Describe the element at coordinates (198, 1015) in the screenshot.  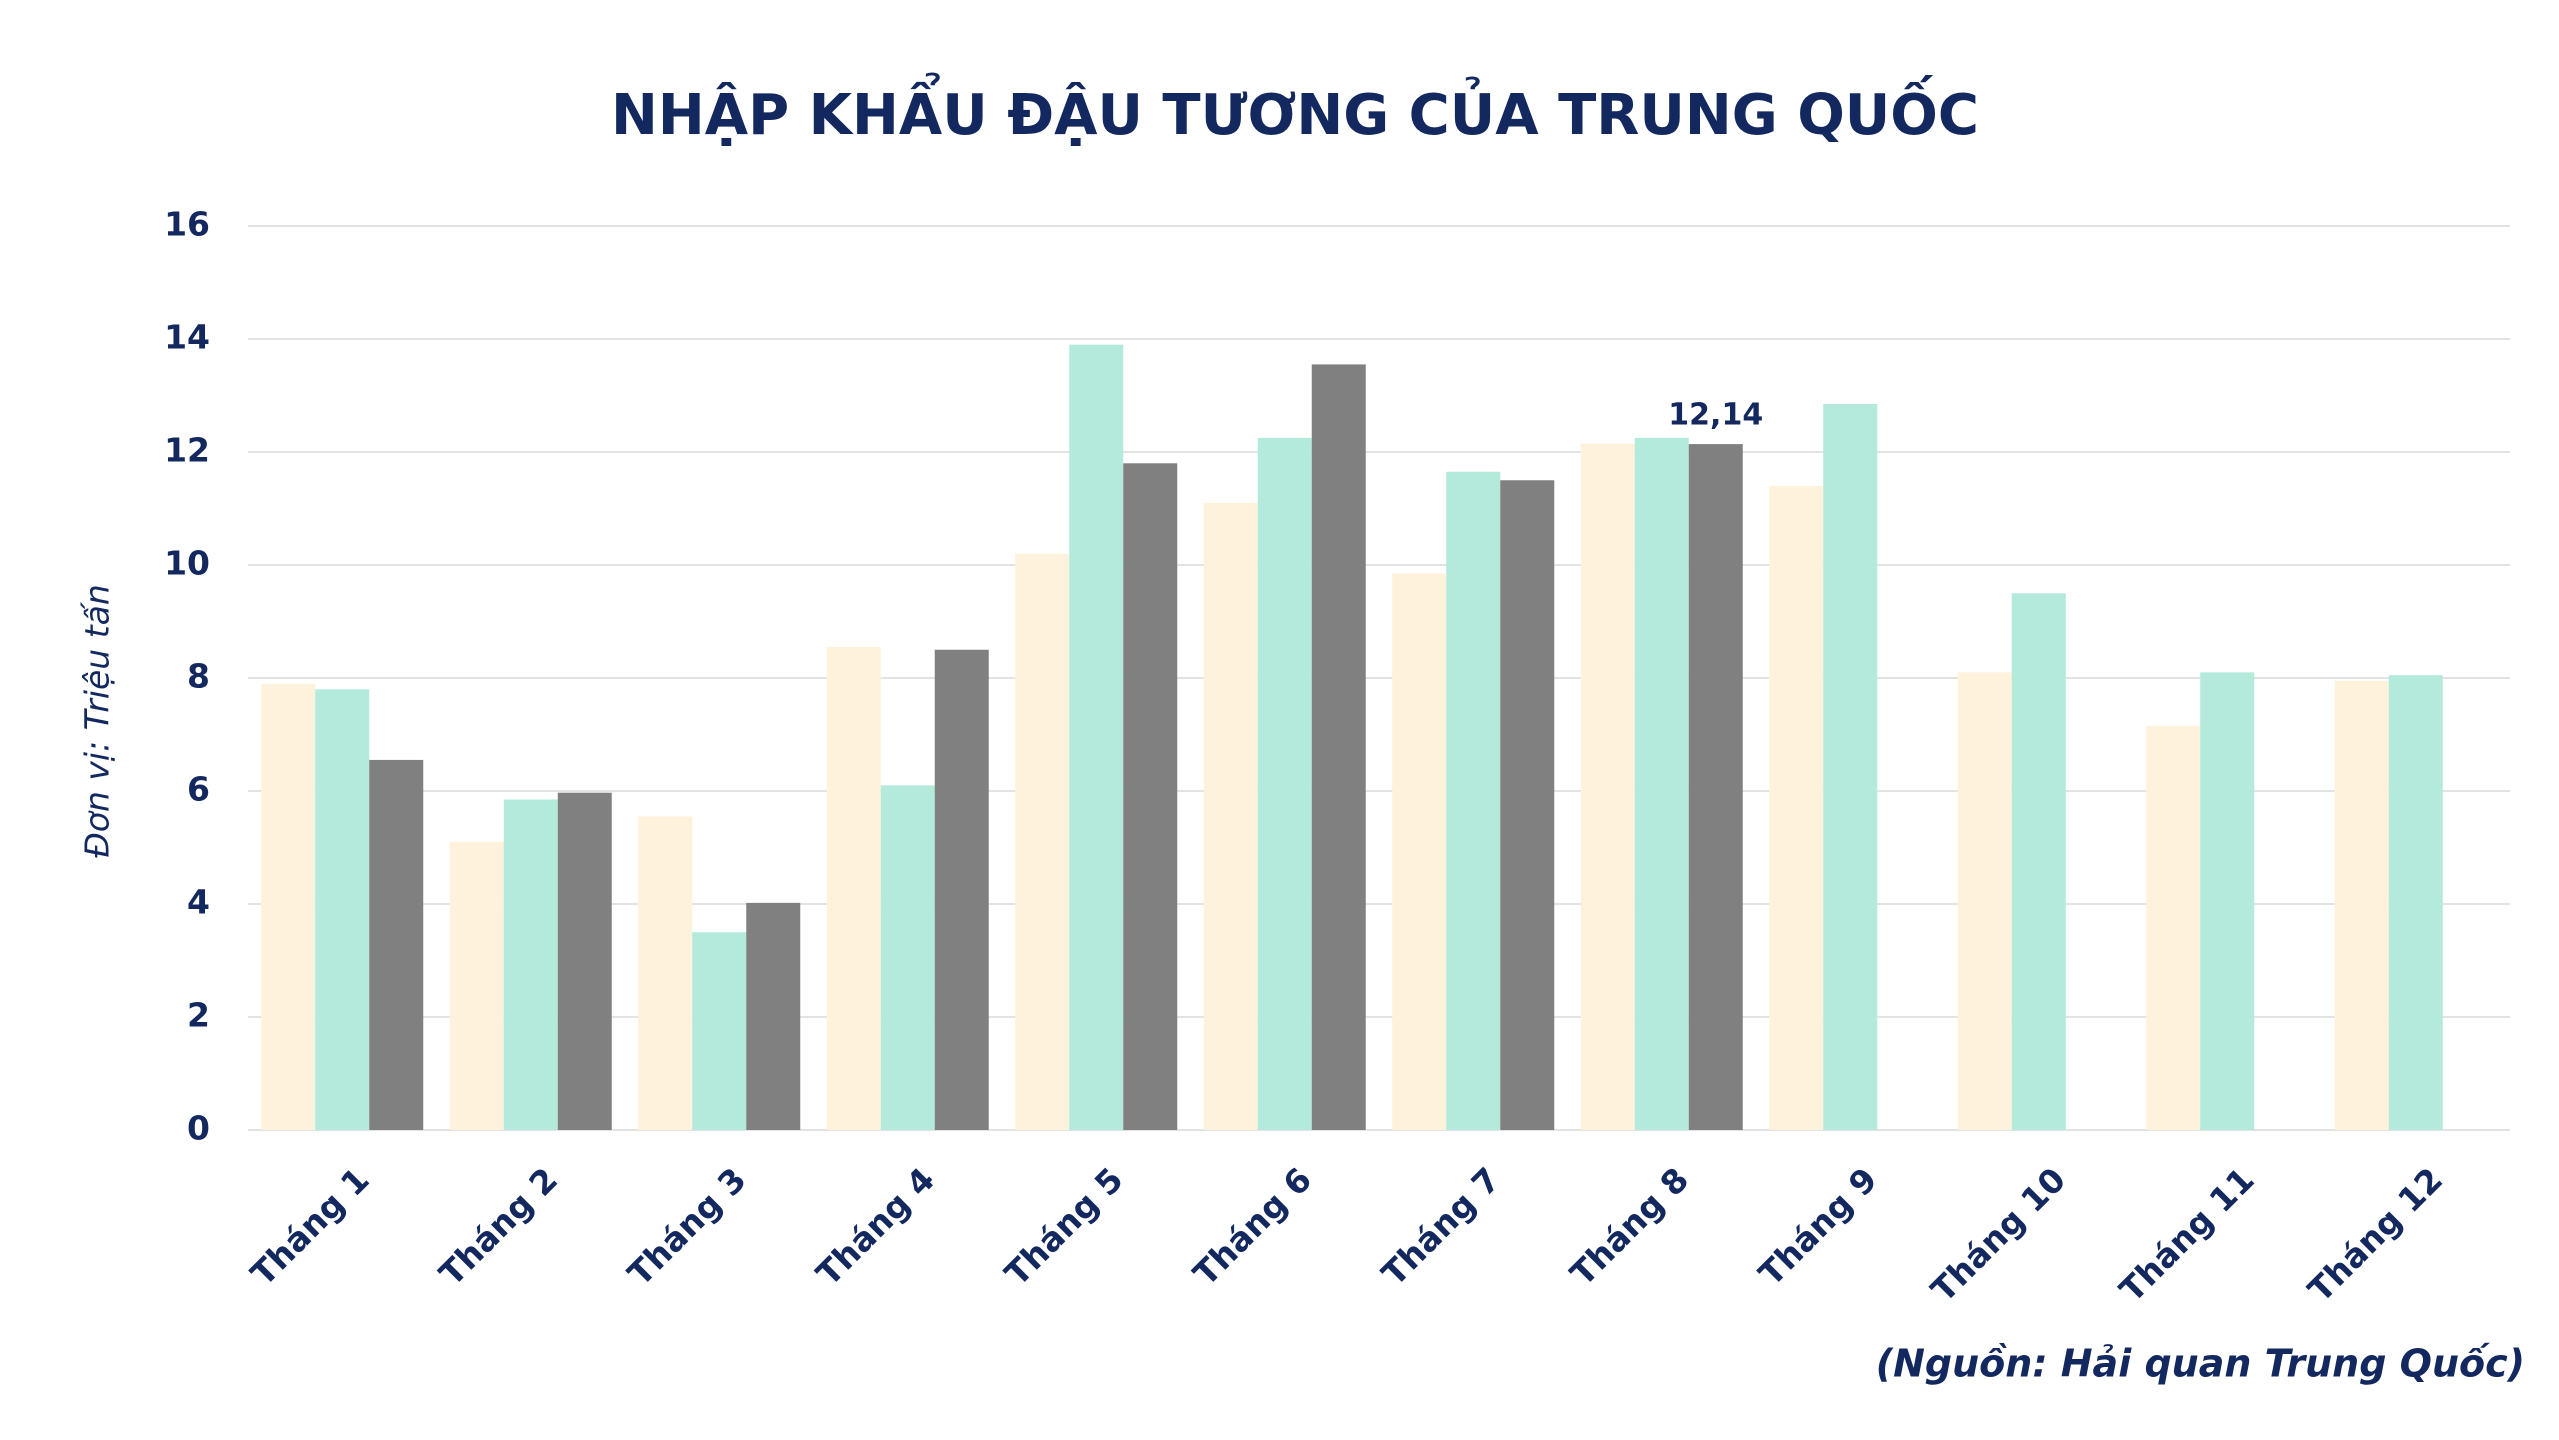
I see `y-tick-label: 2` at that location.